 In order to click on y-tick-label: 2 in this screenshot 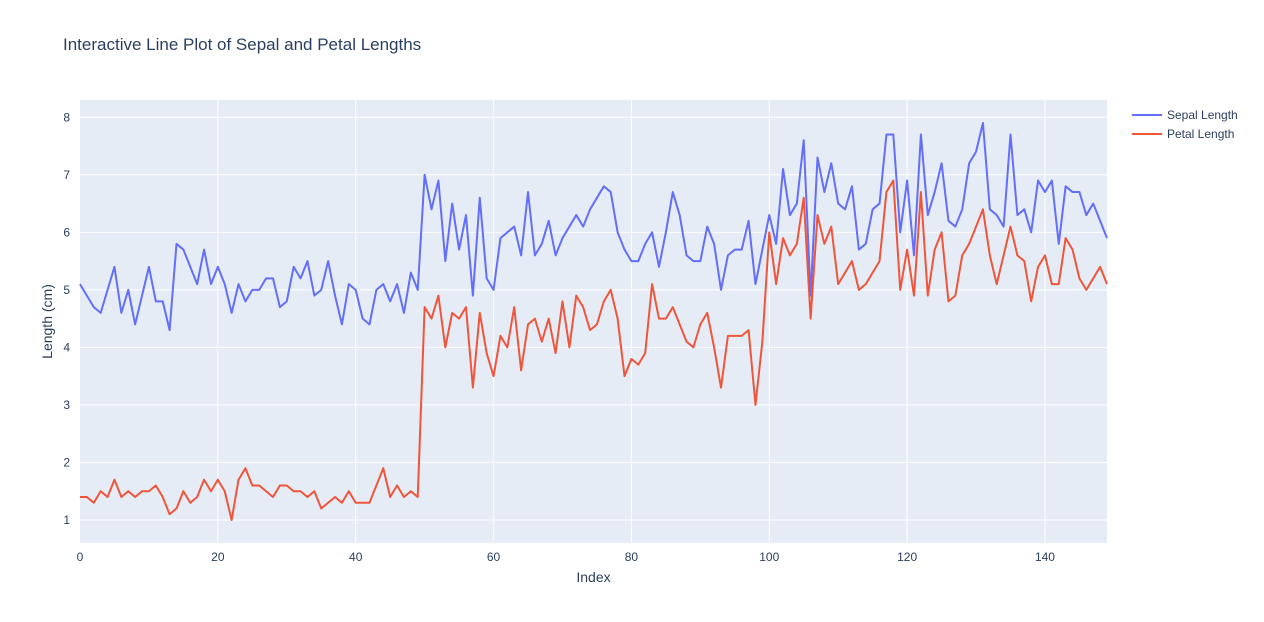, I will do `click(66, 462)`.